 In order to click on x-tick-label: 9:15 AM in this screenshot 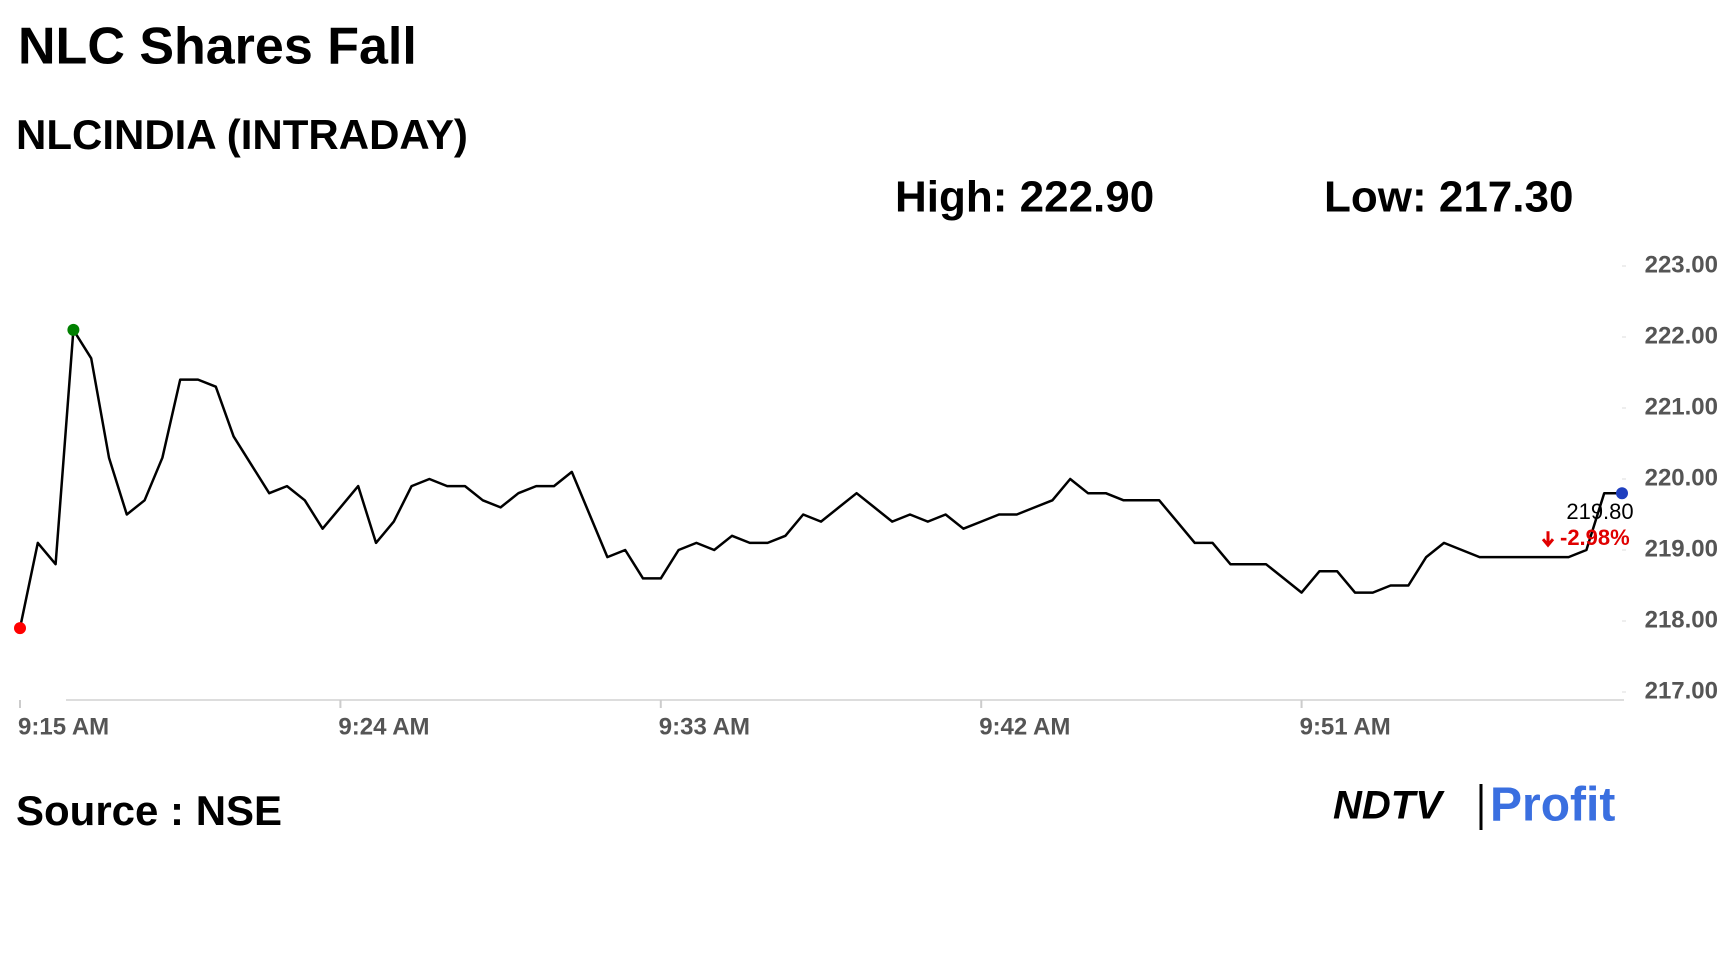, I will do `click(63, 726)`.